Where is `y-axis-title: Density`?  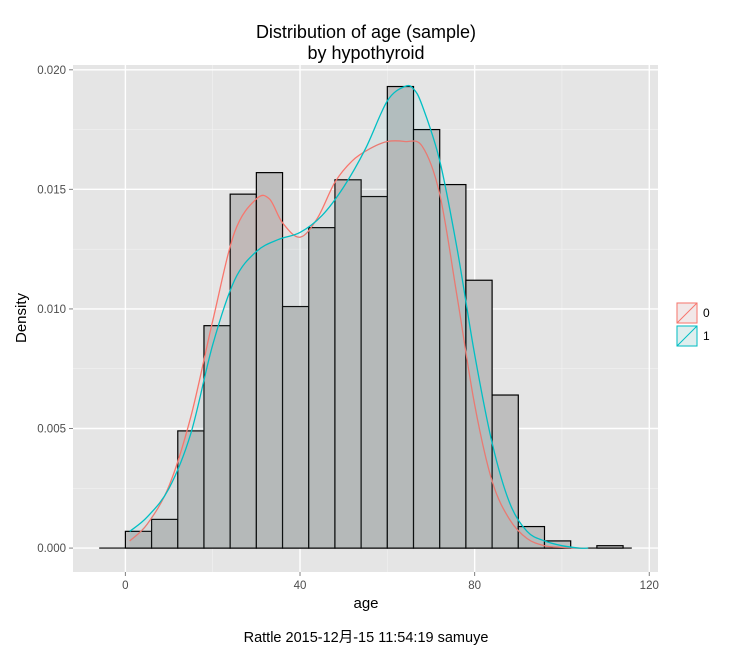
y-axis-title: Density is located at coordinates (21, 317).